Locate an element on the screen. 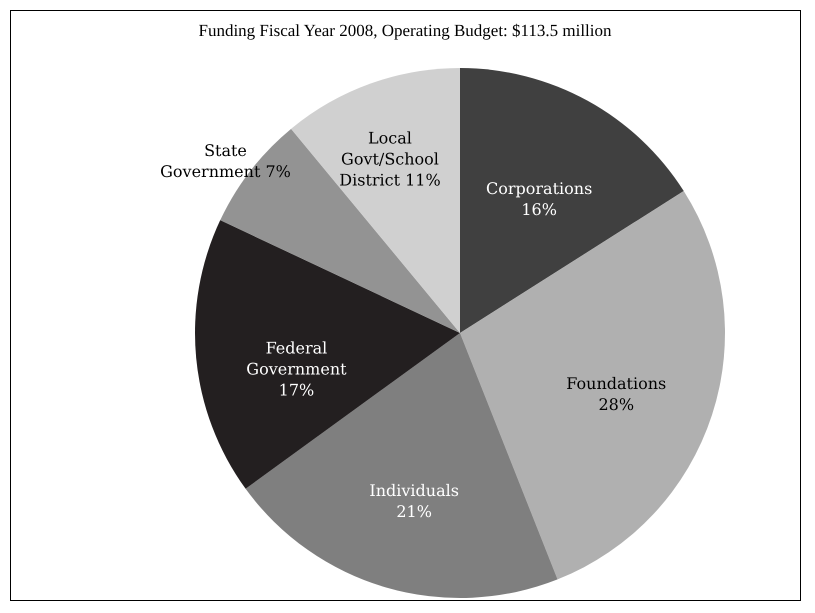 The height and width of the screenshot is (613, 815). slice-label: Corporations is located at coordinates (539, 188).